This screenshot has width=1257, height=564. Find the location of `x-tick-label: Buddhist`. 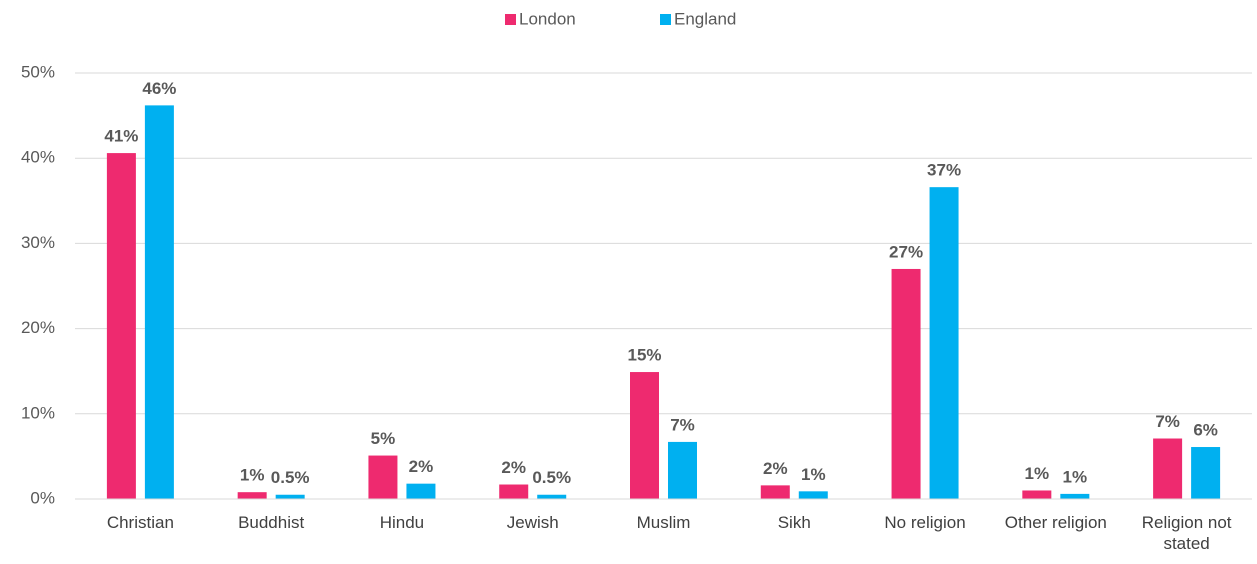

x-tick-label: Buddhist is located at coordinates (271, 522).